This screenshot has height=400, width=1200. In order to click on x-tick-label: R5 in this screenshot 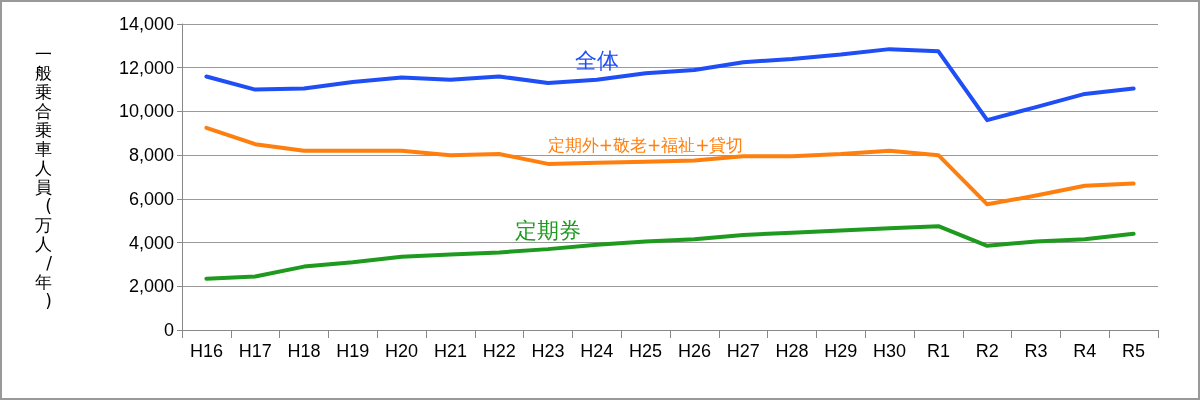, I will do `click(1134, 351)`.